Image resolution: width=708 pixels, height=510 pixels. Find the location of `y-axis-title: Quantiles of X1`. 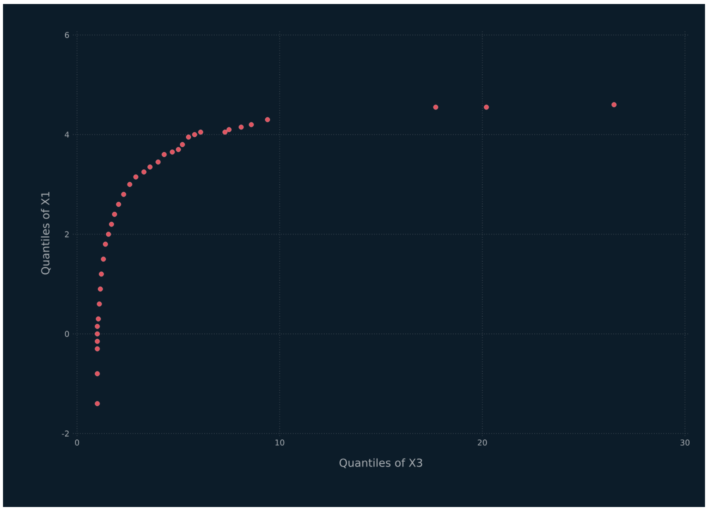

y-axis-title: Quantiles of X1 is located at coordinates (45, 233).